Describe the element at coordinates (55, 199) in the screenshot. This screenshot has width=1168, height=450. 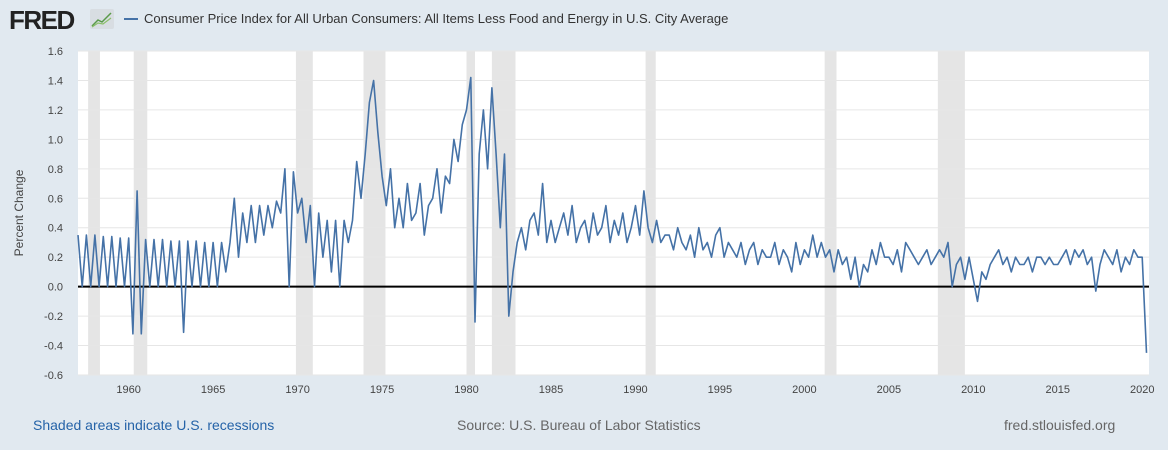
I see `y-tick-label: 0.6` at that location.